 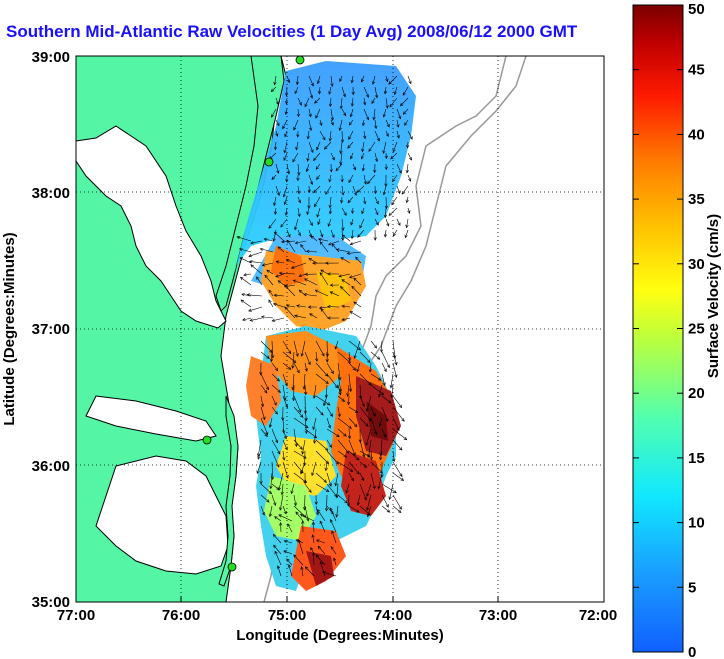 I want to click on colorbar-label: Surface Velocity (cm/s), so click(x=713, y=296).